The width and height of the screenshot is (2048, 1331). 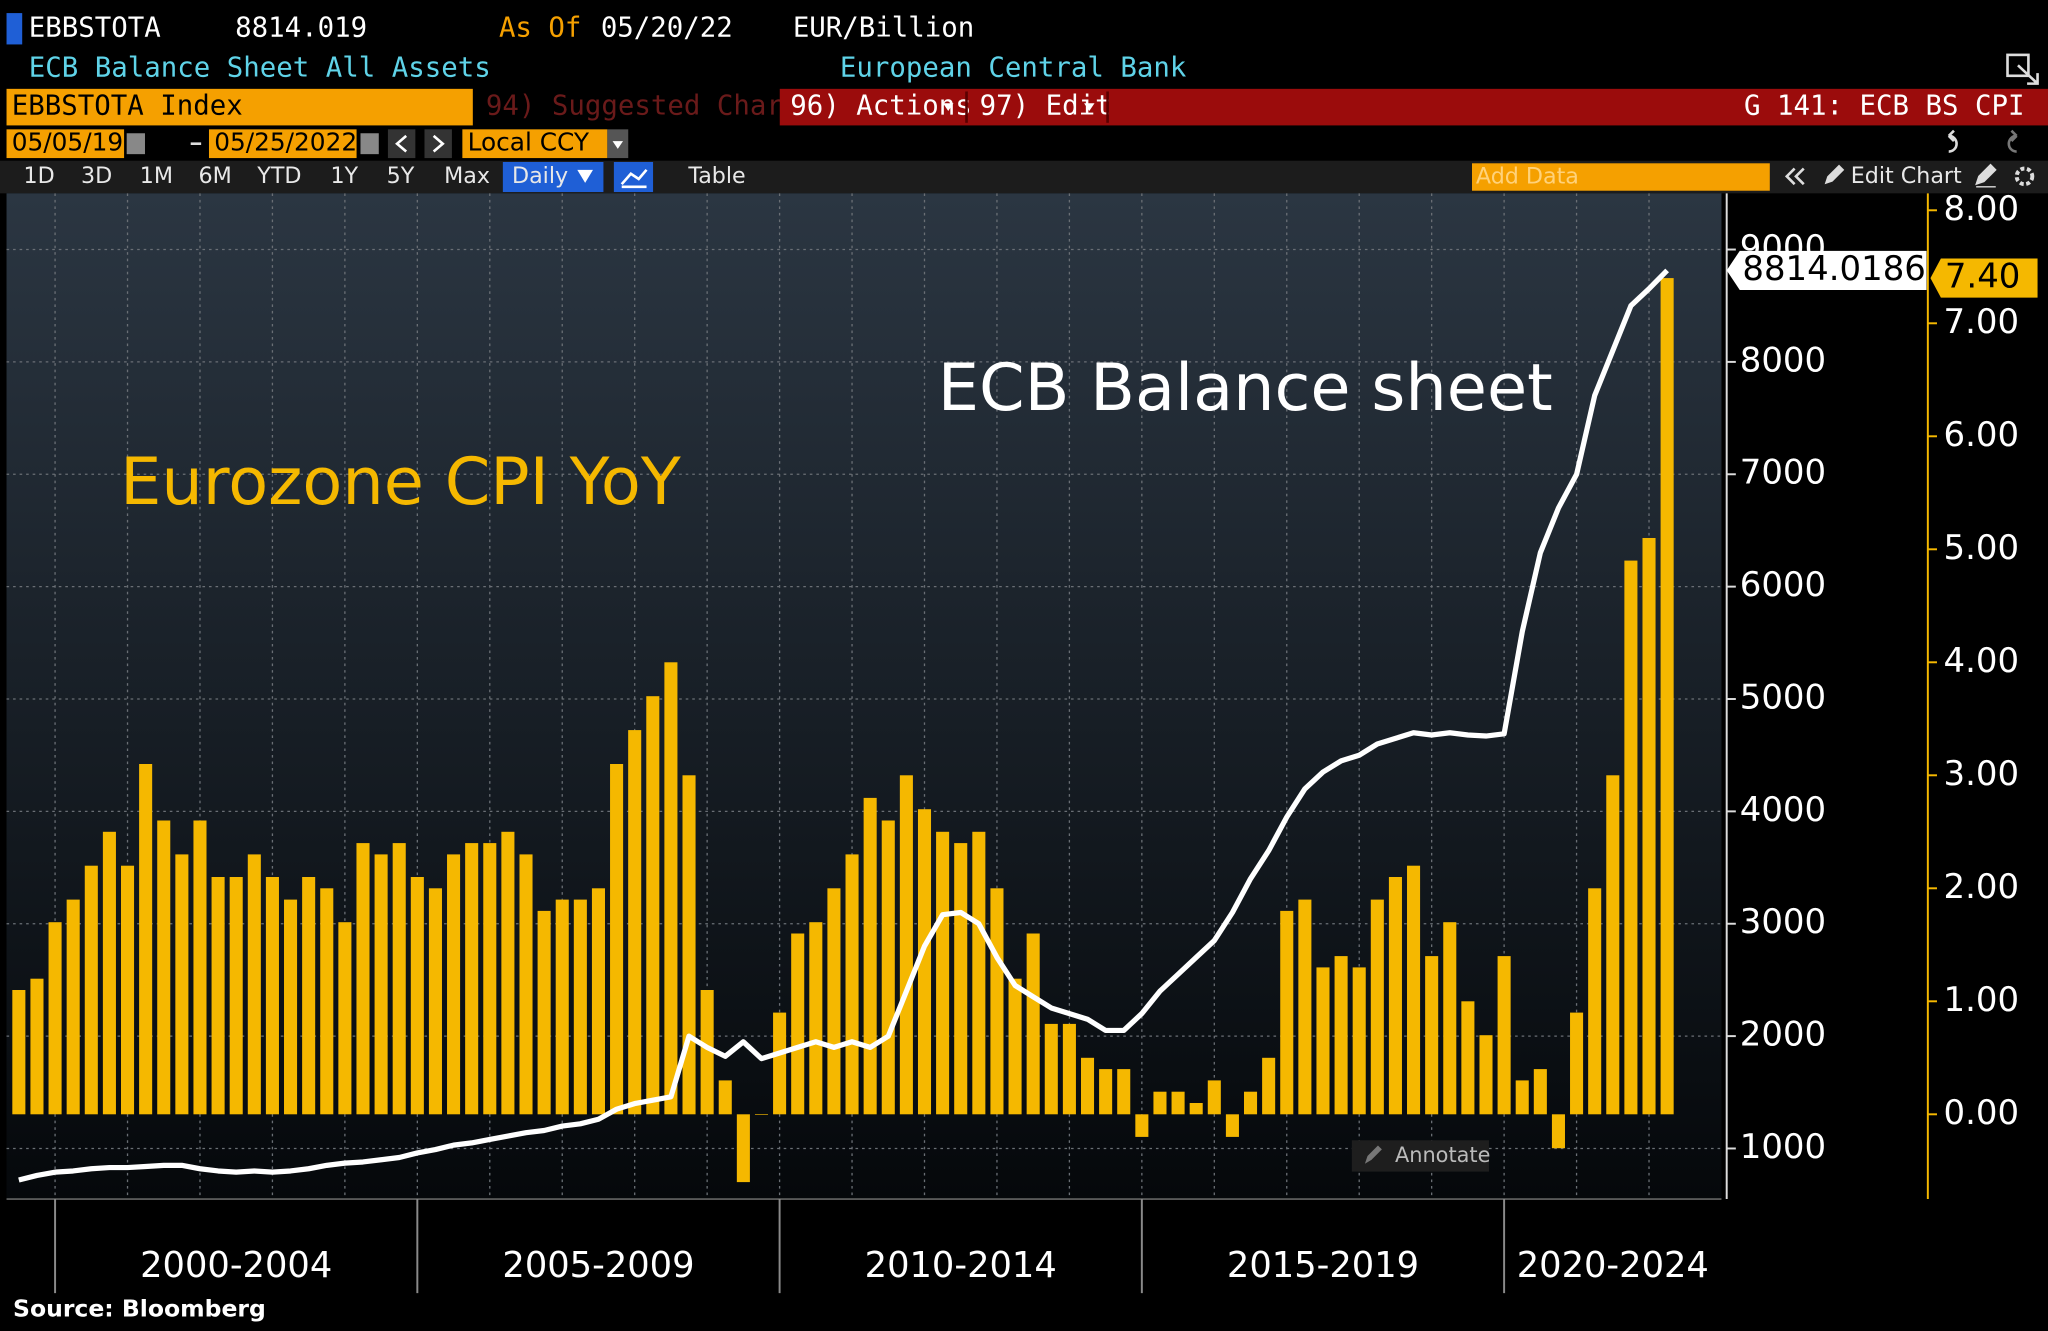 I want to click on x-tick-label: 2020-2024, so click(x=1613, y=1265).